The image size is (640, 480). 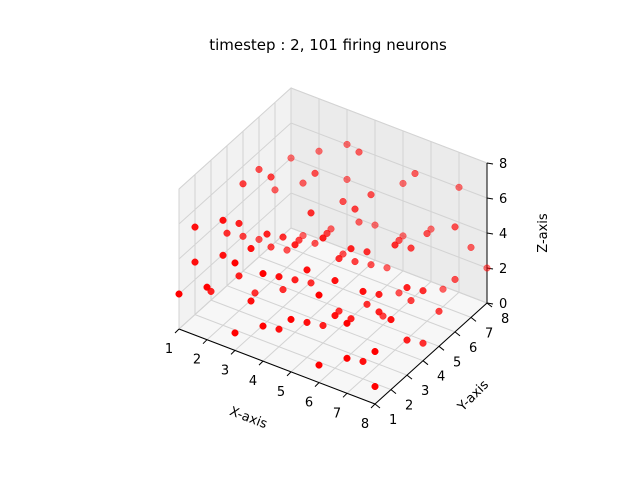 I want to click on z-tick-label: 0, so click(x=503, y=304).